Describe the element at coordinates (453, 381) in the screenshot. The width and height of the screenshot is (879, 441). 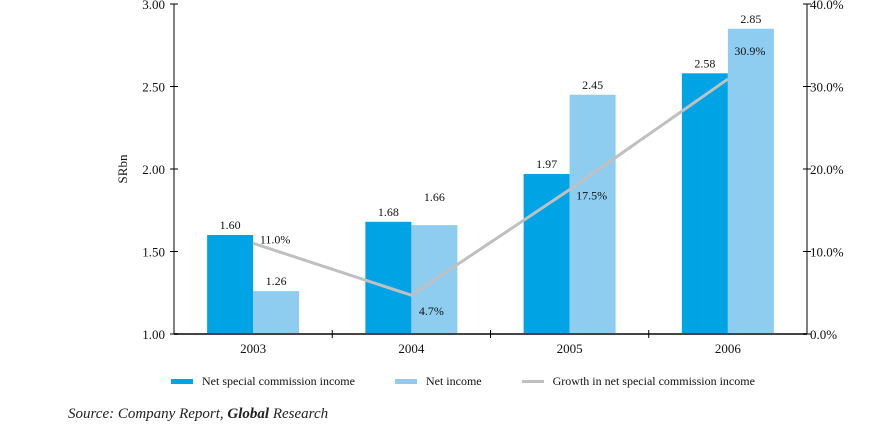
I see `legend-label: Net income` at that location.